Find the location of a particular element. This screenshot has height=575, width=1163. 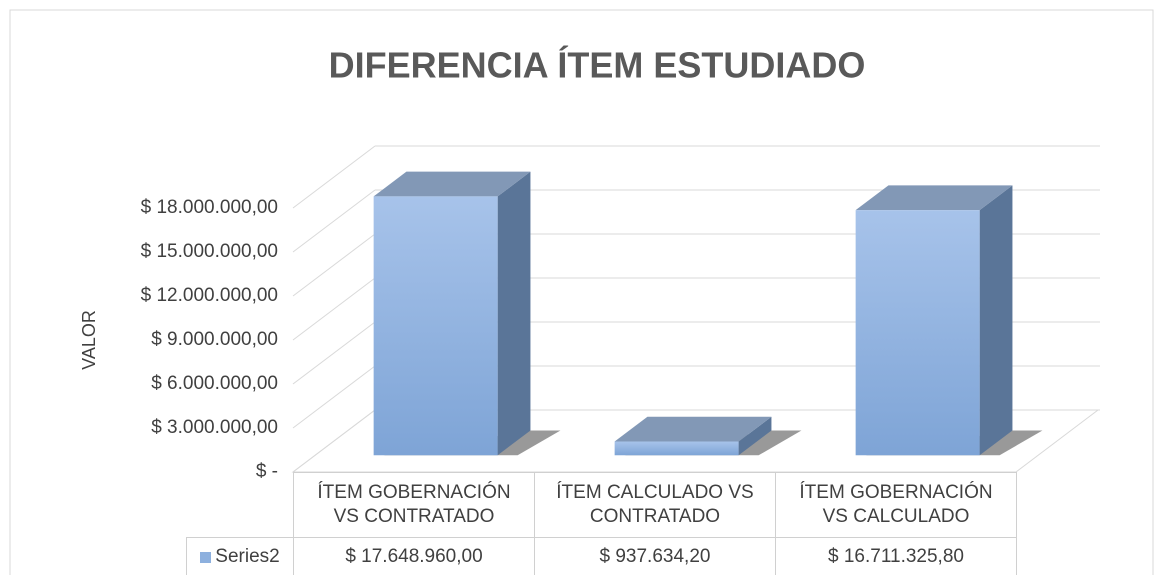

legend-cell: Series2 is located at coordinates (240, 556).